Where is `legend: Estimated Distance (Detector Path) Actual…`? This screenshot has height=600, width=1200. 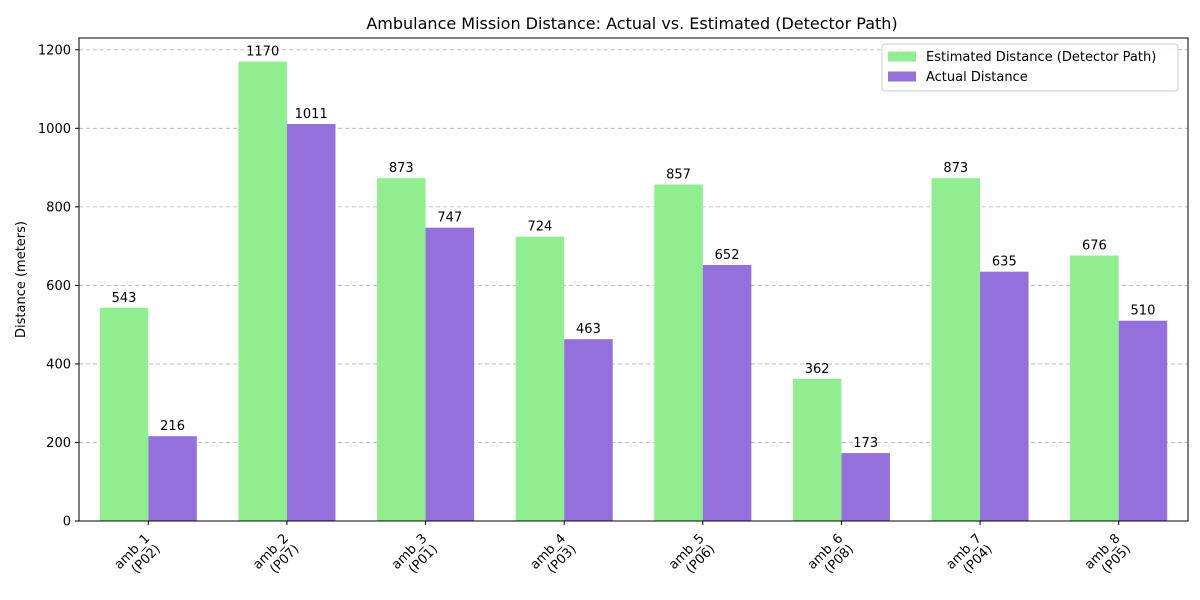 legend: Estimated Distance (Detector Path) Actual… is located at coordinates (1030, 67).